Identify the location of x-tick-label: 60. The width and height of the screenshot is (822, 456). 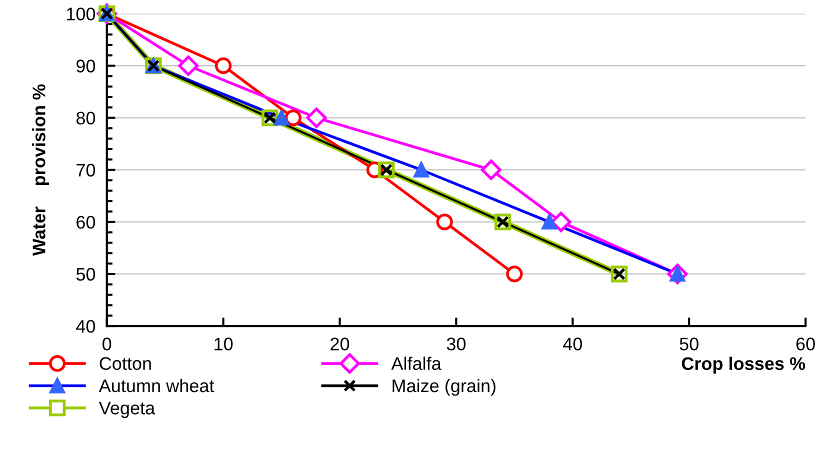
(805, 344).